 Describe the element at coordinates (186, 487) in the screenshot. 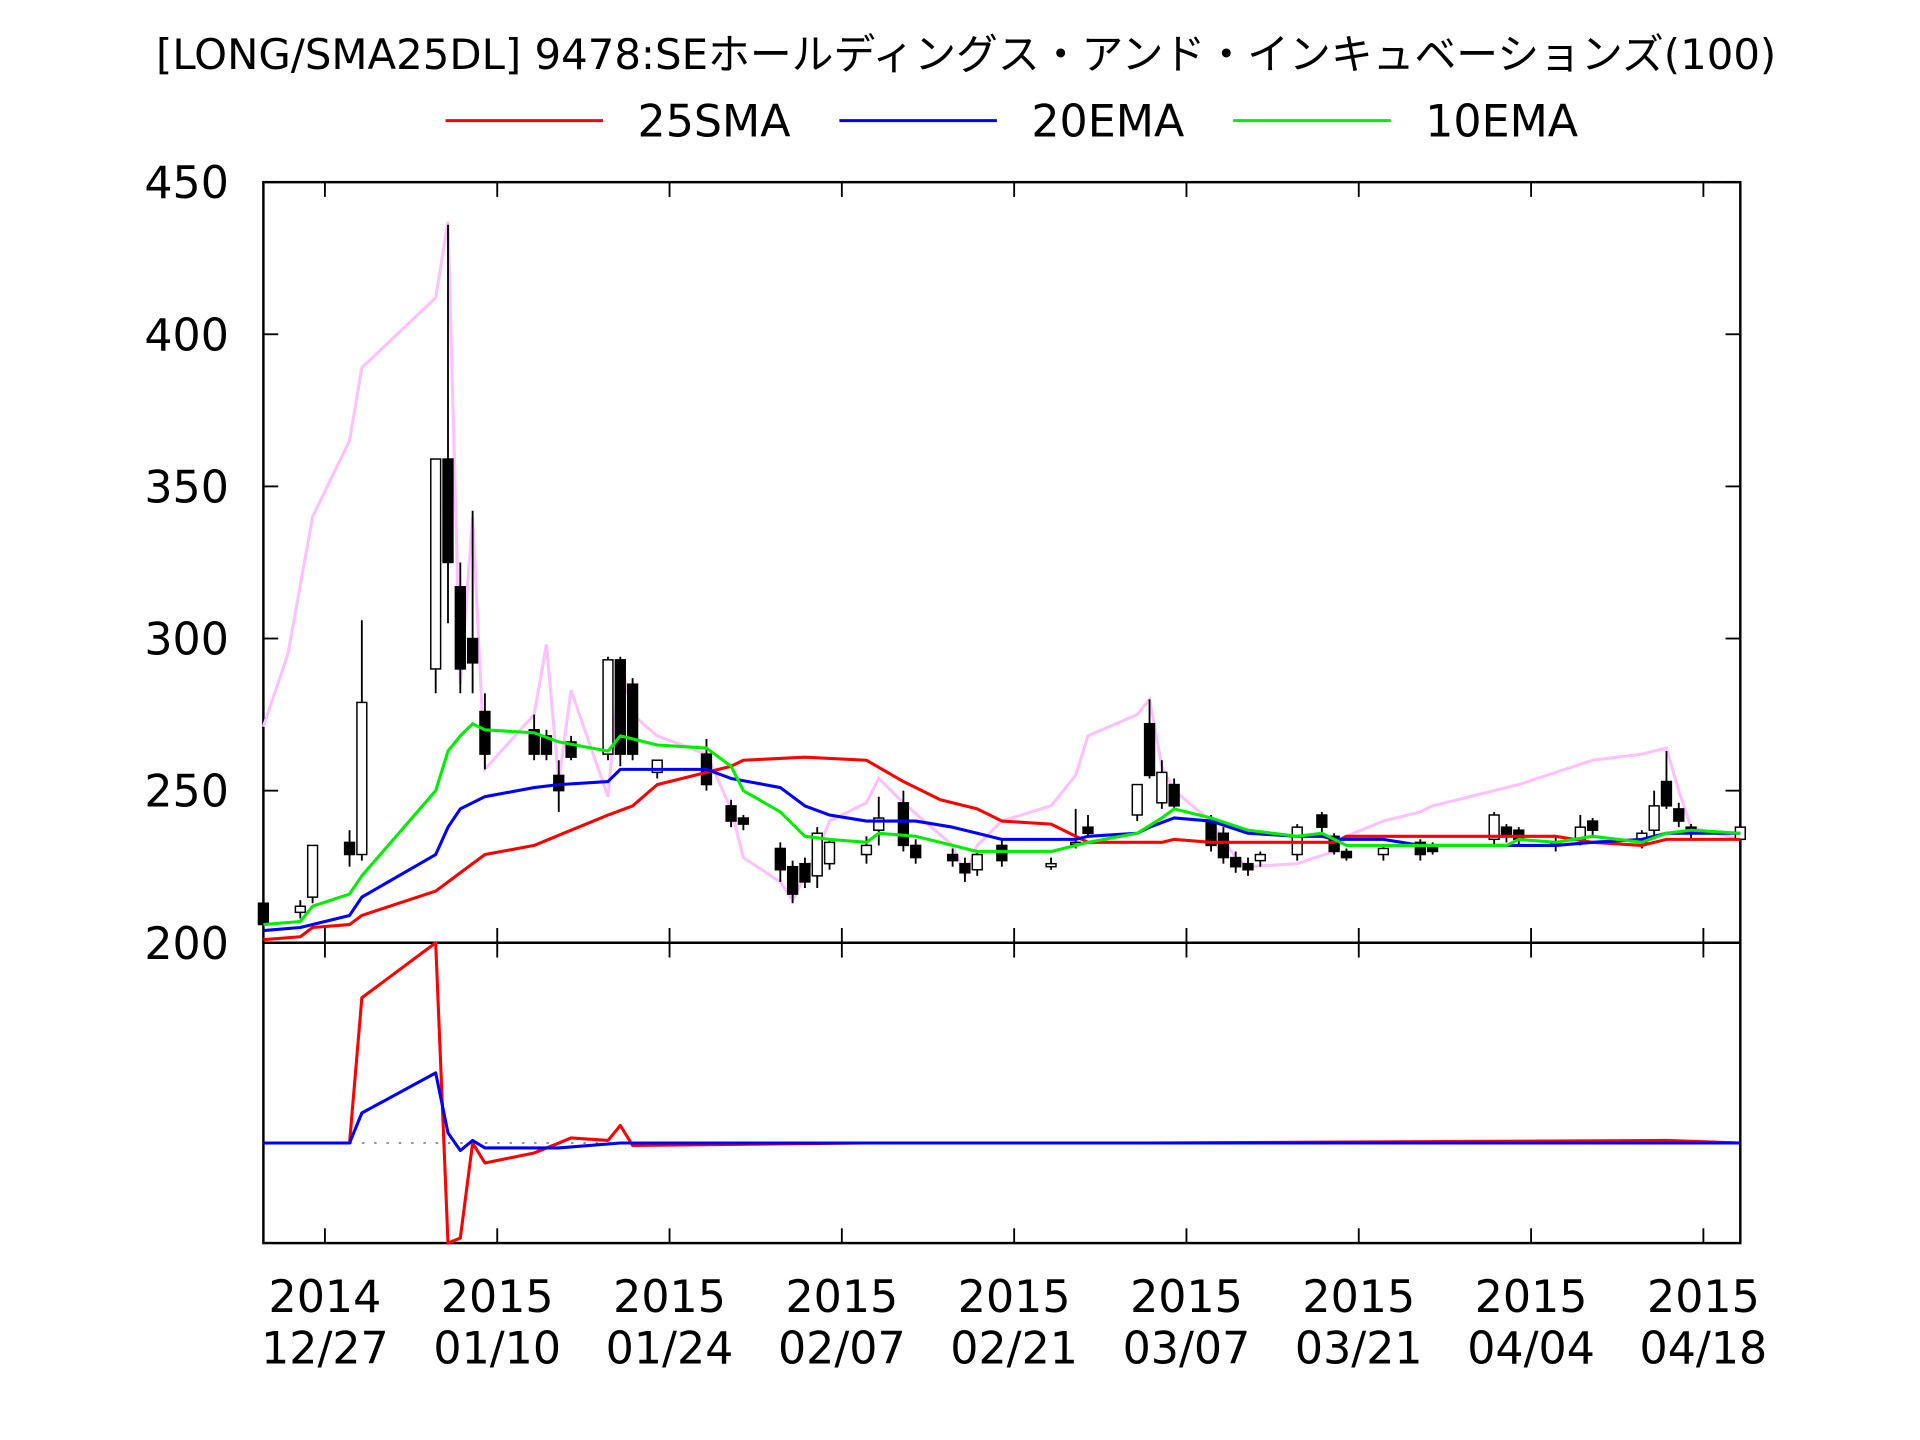

I see `y-tick-label: 350` at that location.